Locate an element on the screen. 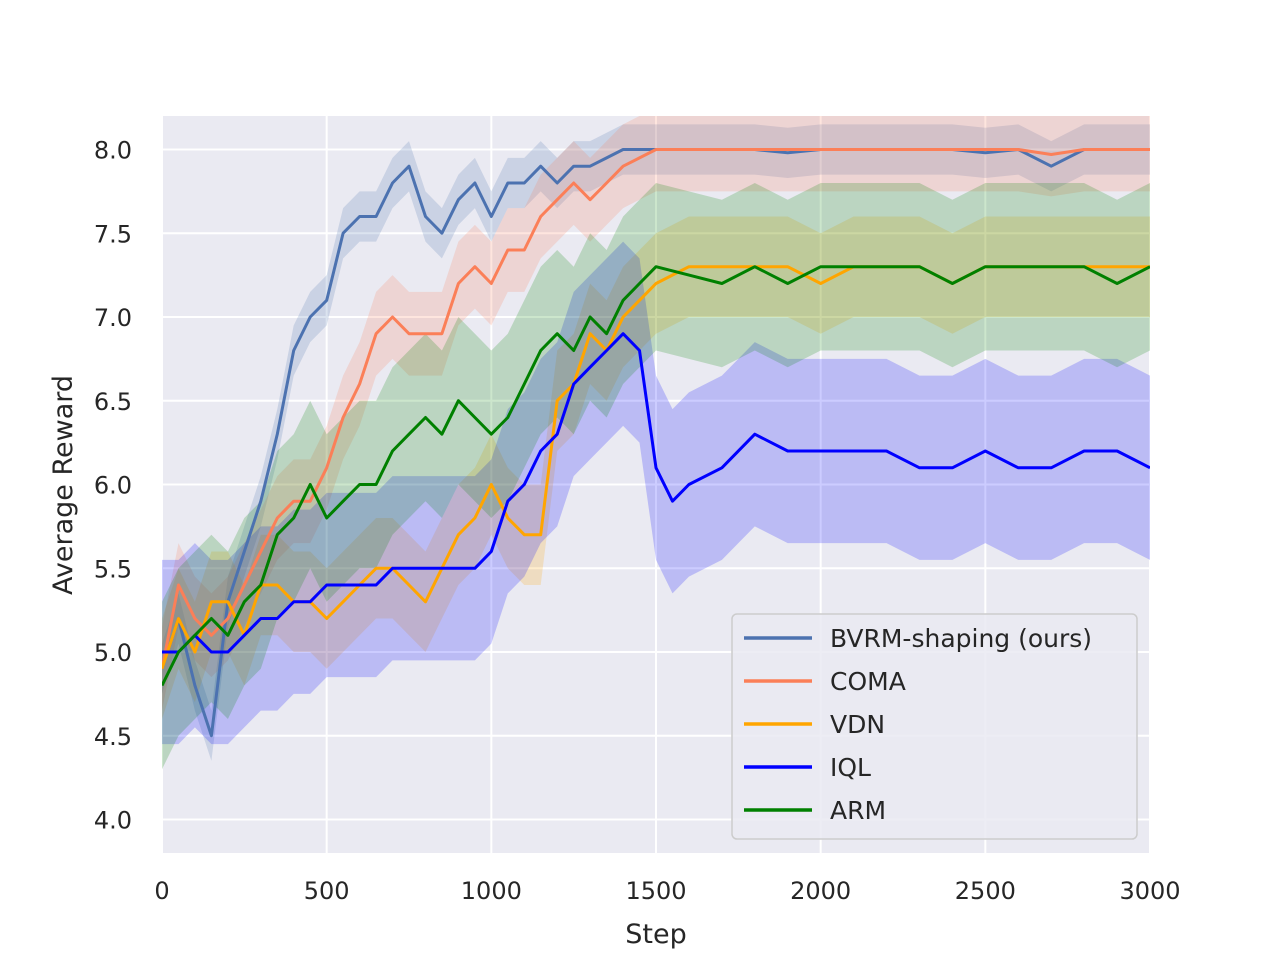 The width and height of the screenshot is (1280, 960). legend-box is located at coordinates (934, 726).